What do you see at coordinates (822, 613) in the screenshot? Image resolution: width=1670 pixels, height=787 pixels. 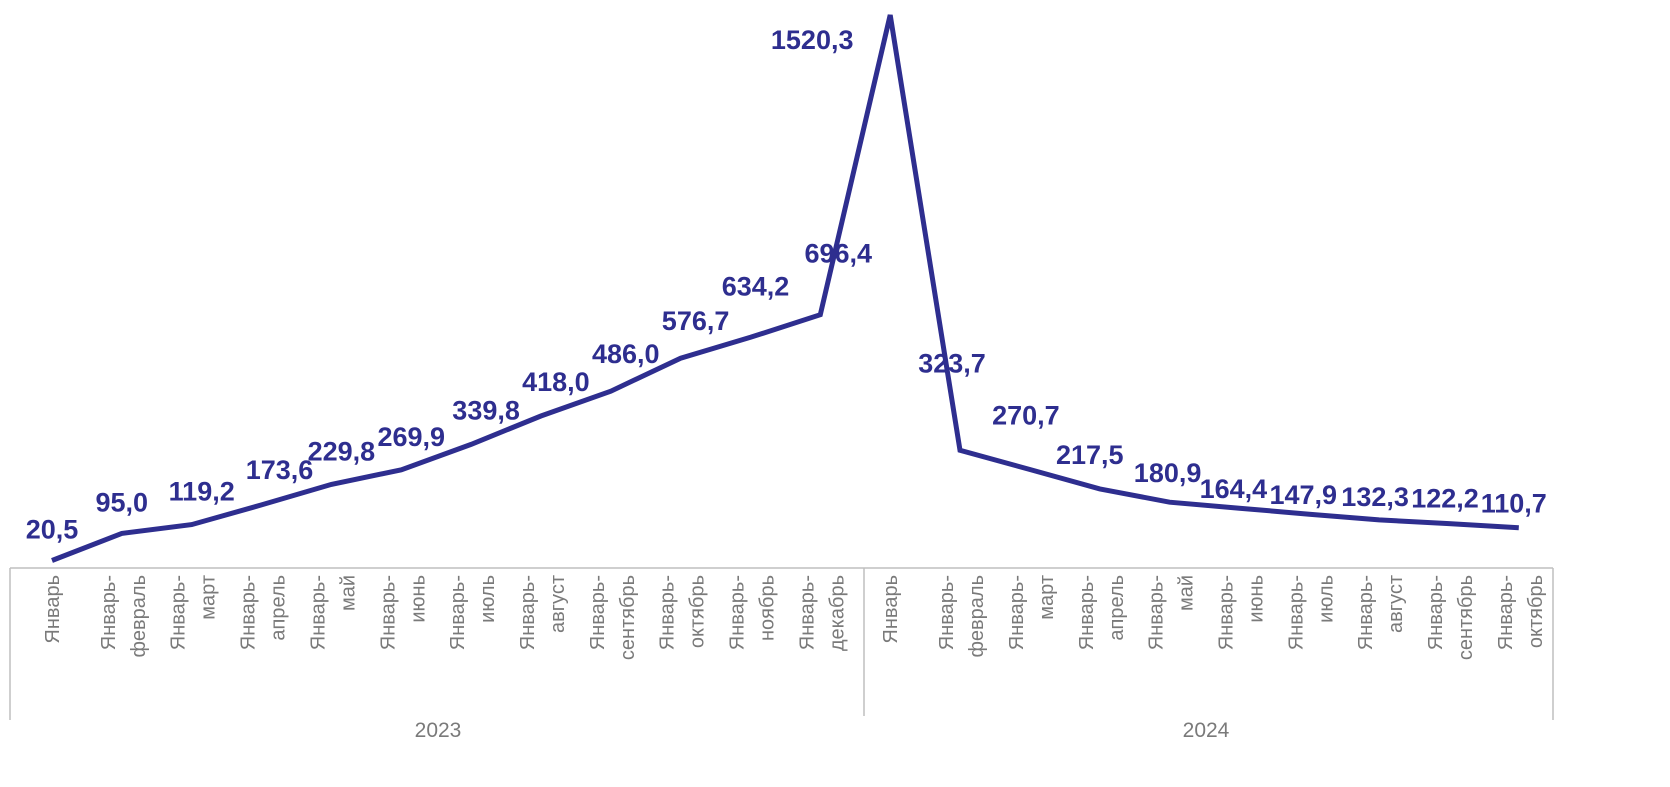 I see `x-tick-label-12: Январь-декабрь` at bounding box center [822, 613].